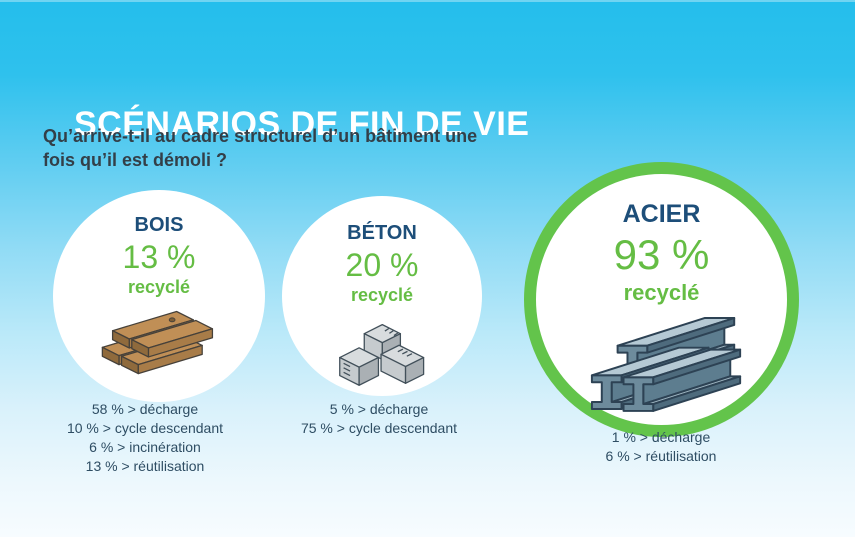 Image resolution: width=855 pixels, height=537 pixels. What do you see at coordinates (145, 409) in the screenshot?
I see `breakdown-item: 58 % > décharge` at bounding box center [145, 409].